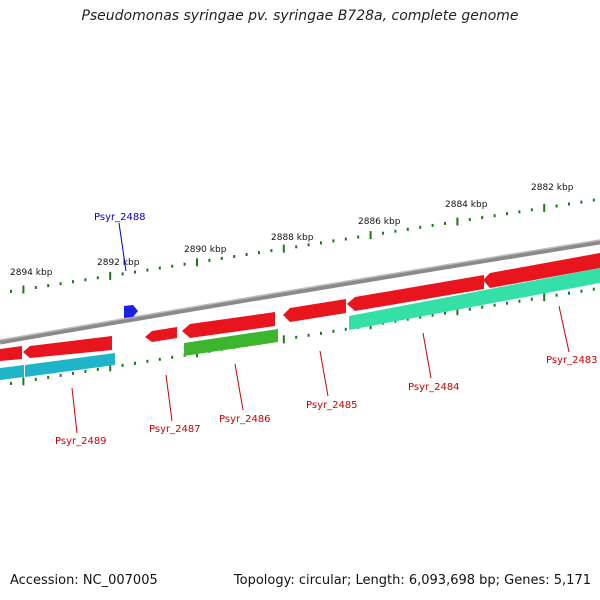 This screenshot has height=600, width=600. I want to click on kbp-label-2892: 2892 kbp, so click(118, 263).